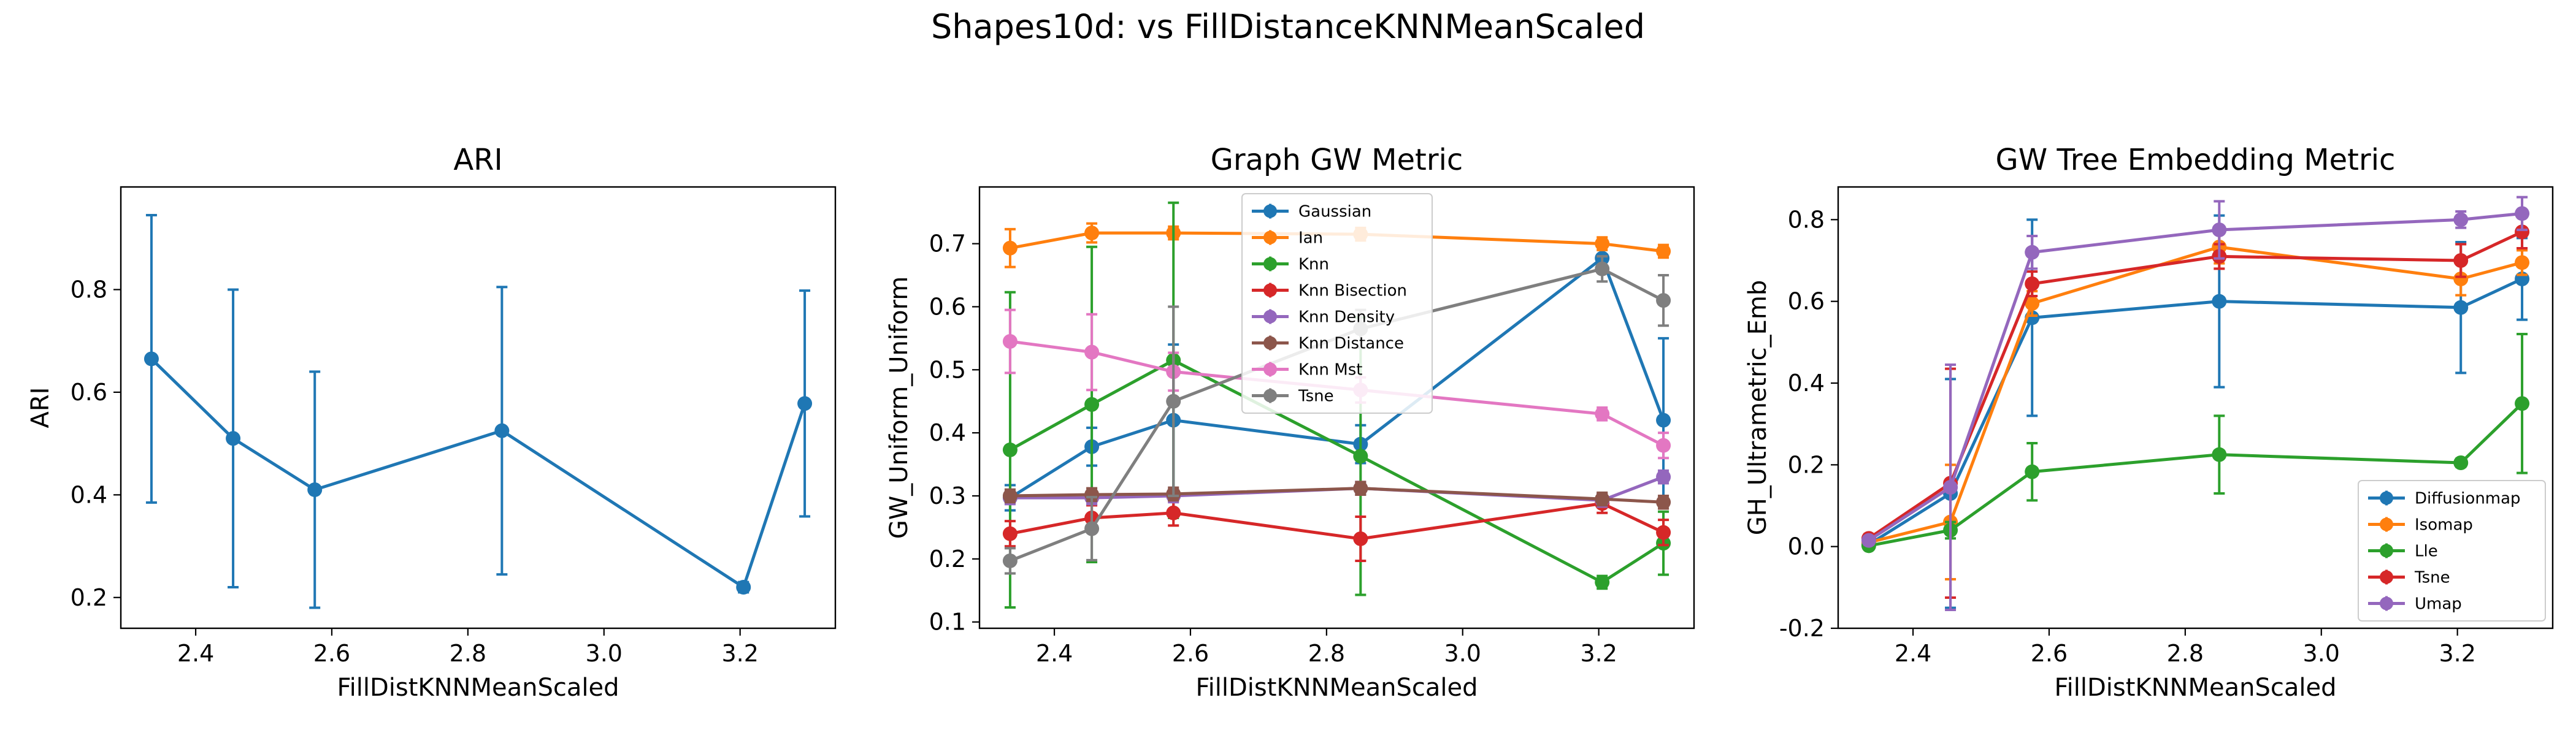 The height and width of the screenshot is (738, 2576). What do you see at coordinates (1337, 160) in the screenshot?
I see `panel-title: Graph GW Metric` at bounding box center [1337, 160].